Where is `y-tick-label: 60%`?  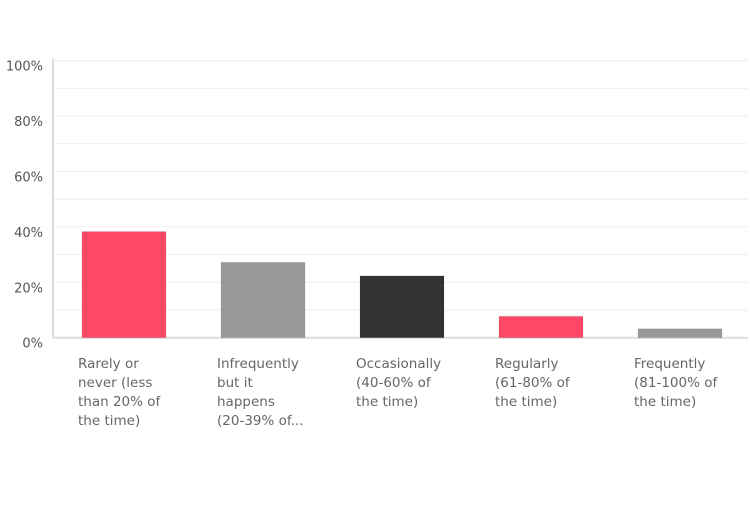 y-tick-label: 60% is located at coordinates (28, 178).